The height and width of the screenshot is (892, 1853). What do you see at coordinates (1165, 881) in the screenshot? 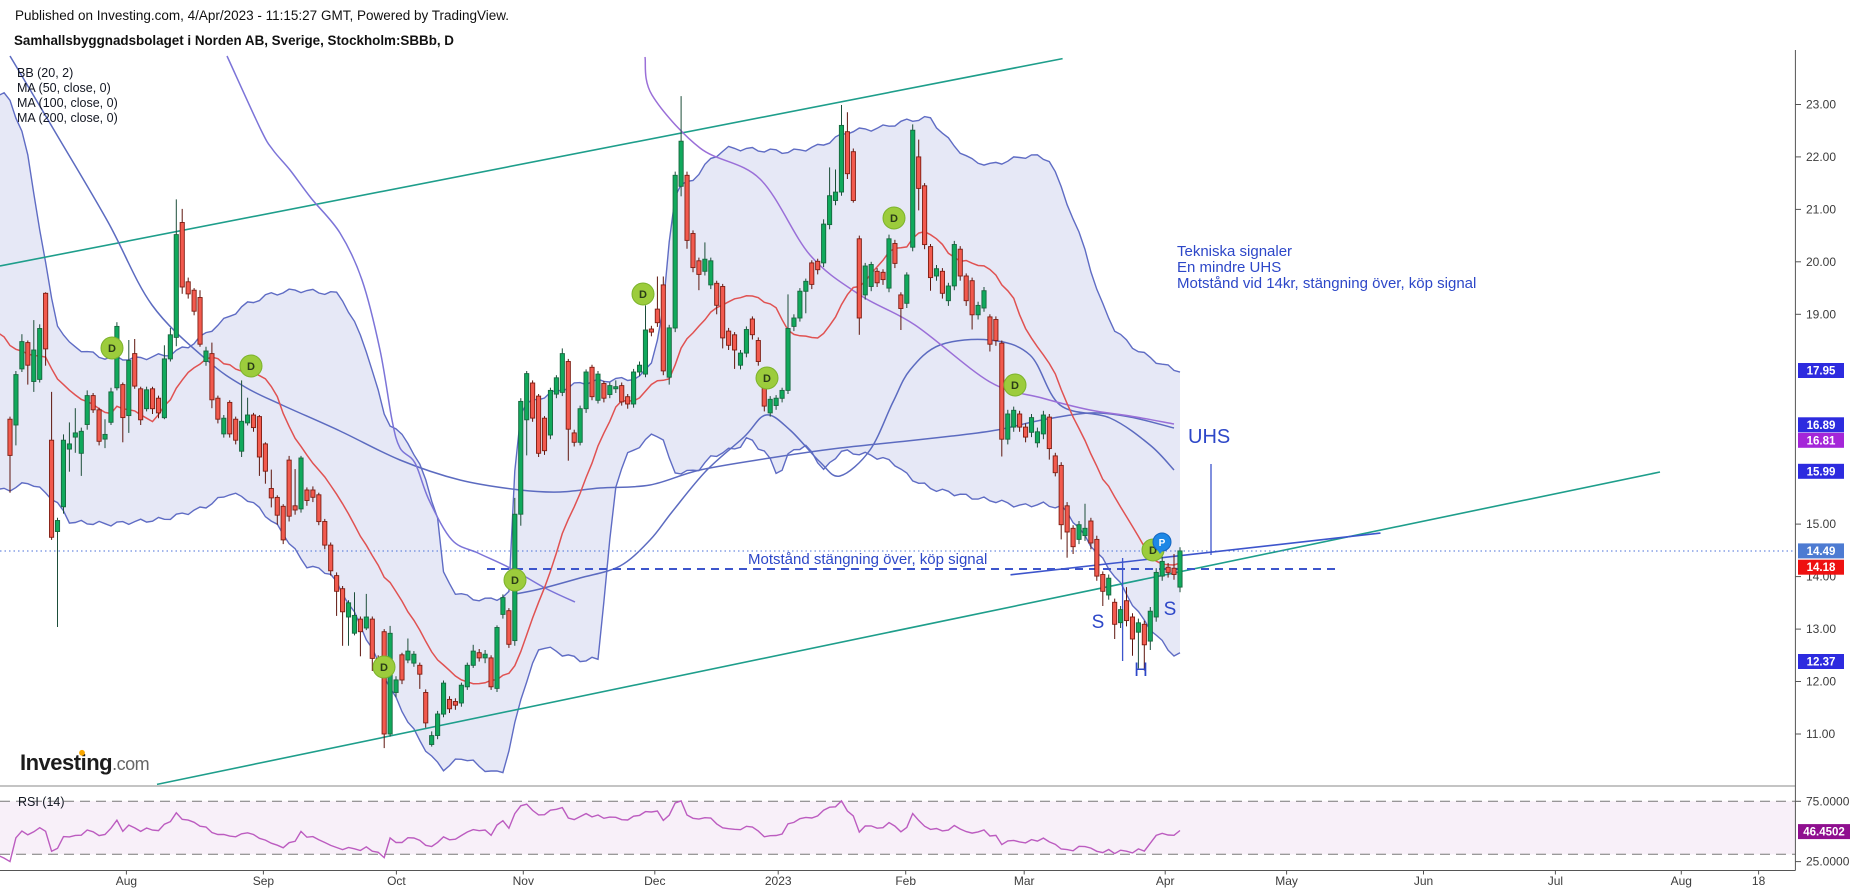
I see `svg-text: Apr` at bounding box center [1165, 881].